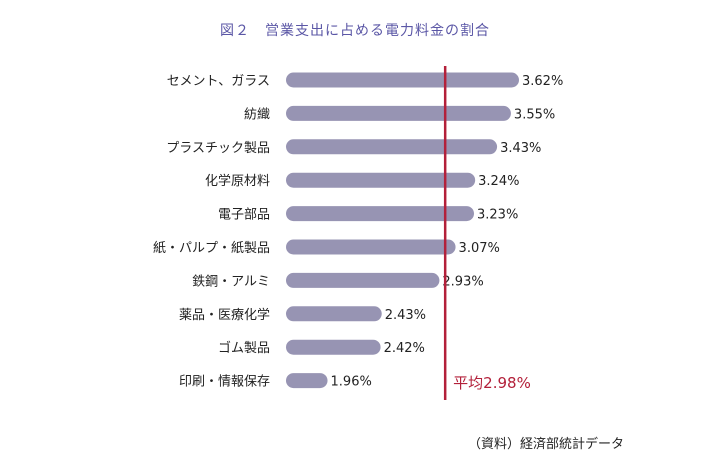 This screenshot has width=710, height=474. What do you see at coordinates (498, 181) in the screenshot?
I see `value-label: 3.24%` at bounding box center [498, 181].